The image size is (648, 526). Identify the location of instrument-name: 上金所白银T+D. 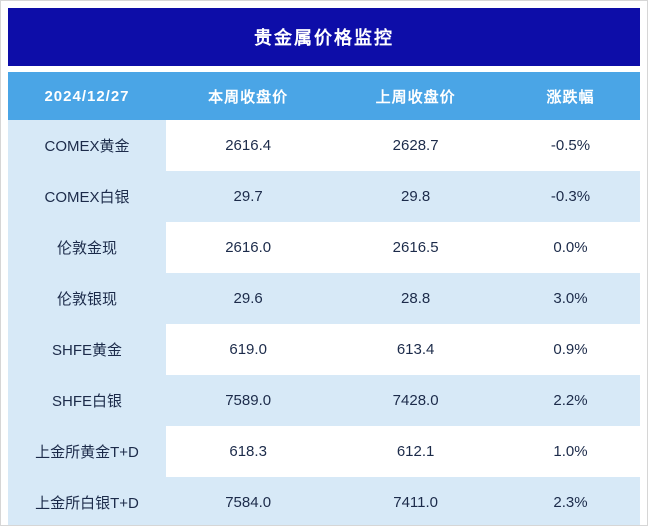
(87, 501).